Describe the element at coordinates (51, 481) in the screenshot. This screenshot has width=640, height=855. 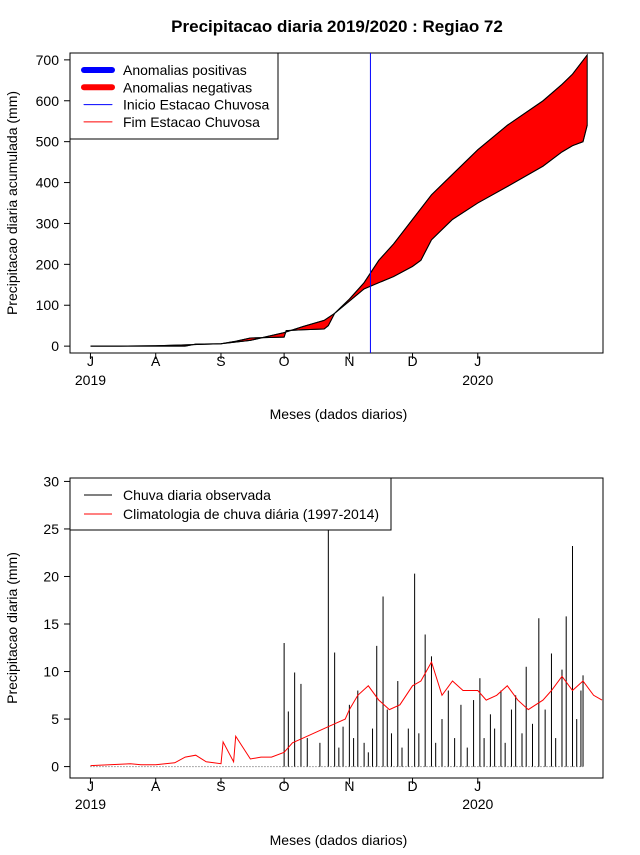
I see `y-tick-label: 30` at that location.